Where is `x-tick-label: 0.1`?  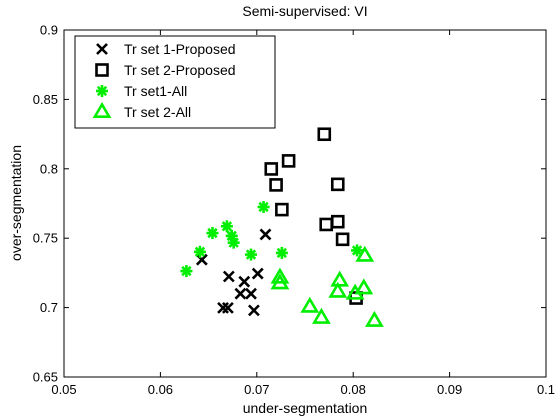 x-tick-label: 0.1 is located at coordinates (546, 389).